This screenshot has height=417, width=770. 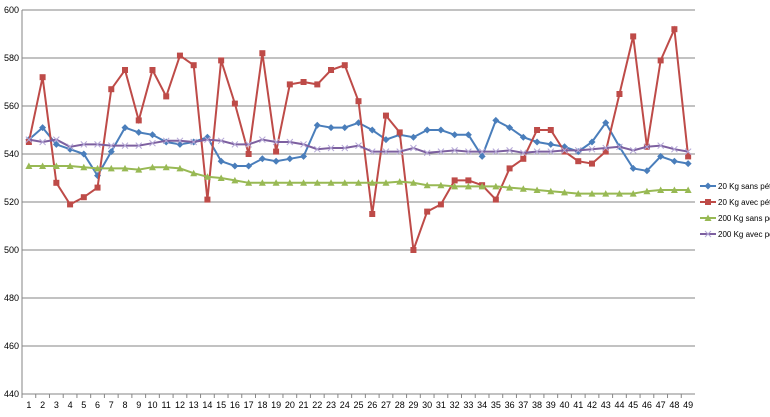 What do you see at coordinates (647, 405) in the screenshot?
I see `x-tick-label: 46` at bounding box center [647, 405].